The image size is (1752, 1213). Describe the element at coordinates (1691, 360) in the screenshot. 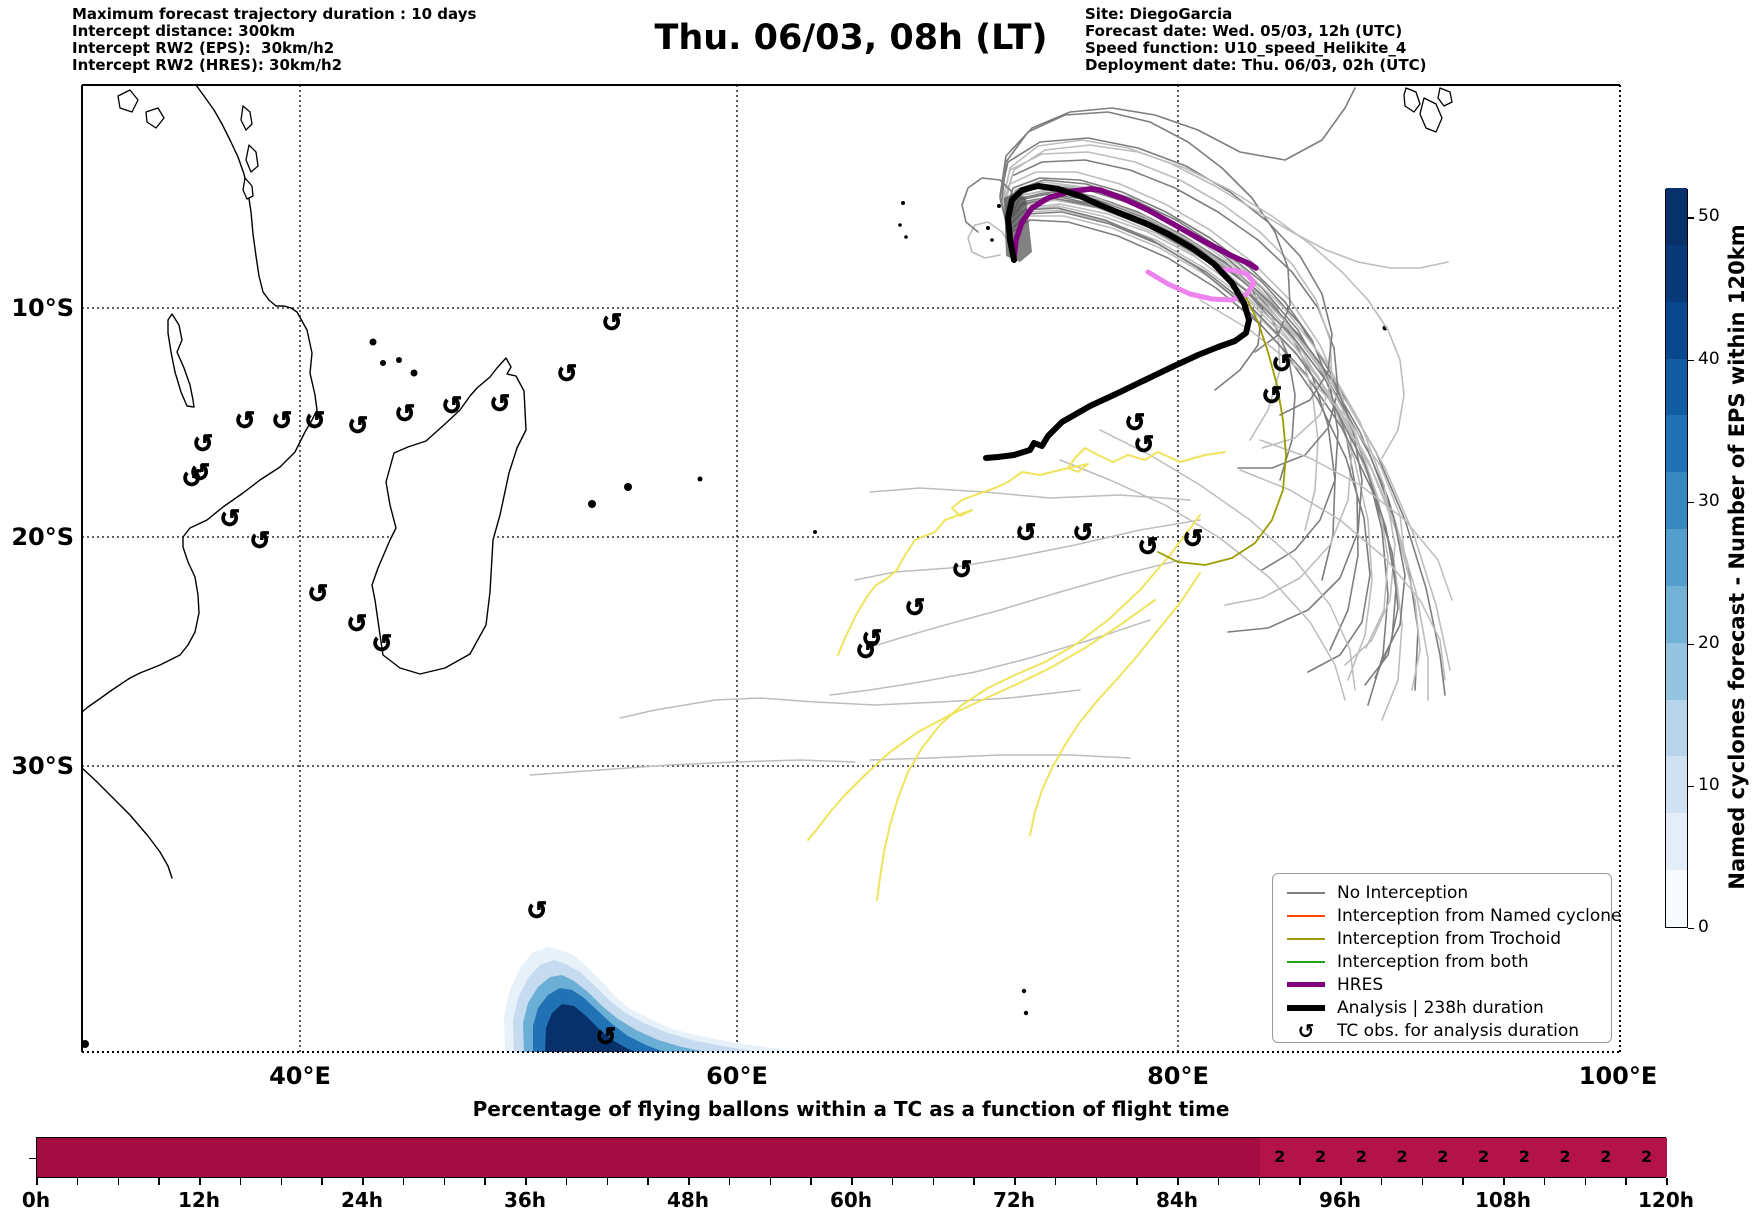

I see `colorbar-tick` at that location.